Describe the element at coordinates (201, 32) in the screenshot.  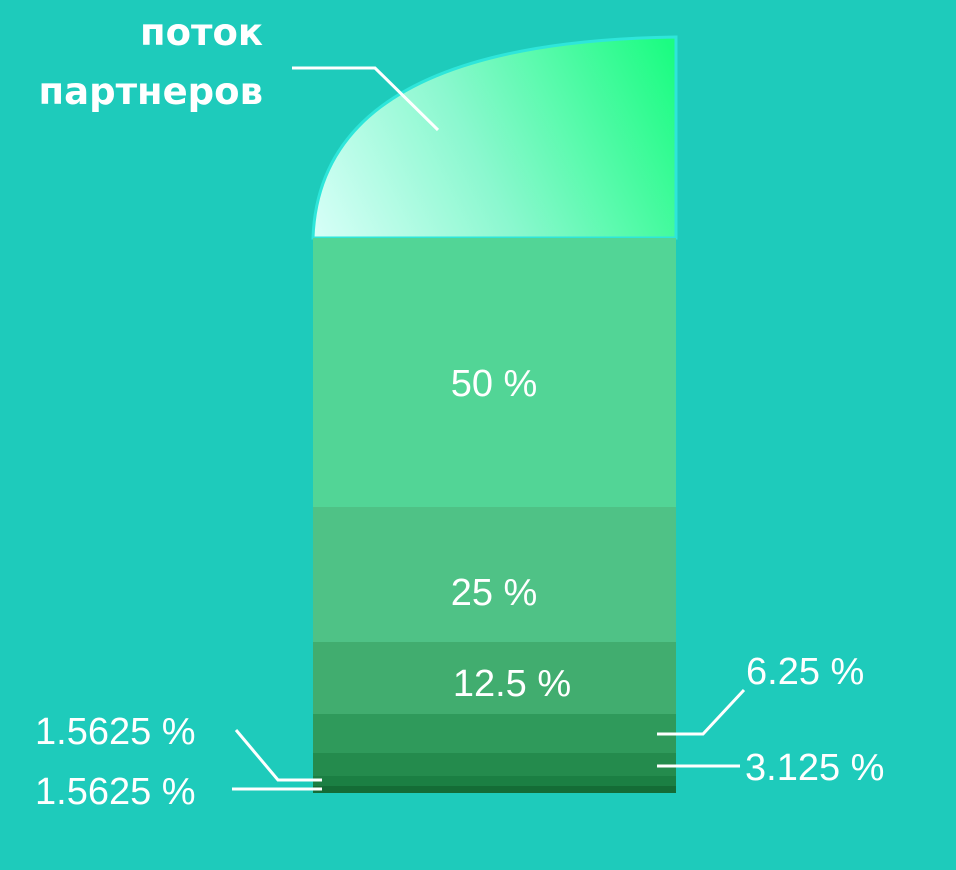
I see `title-line-1: поток` at that location.